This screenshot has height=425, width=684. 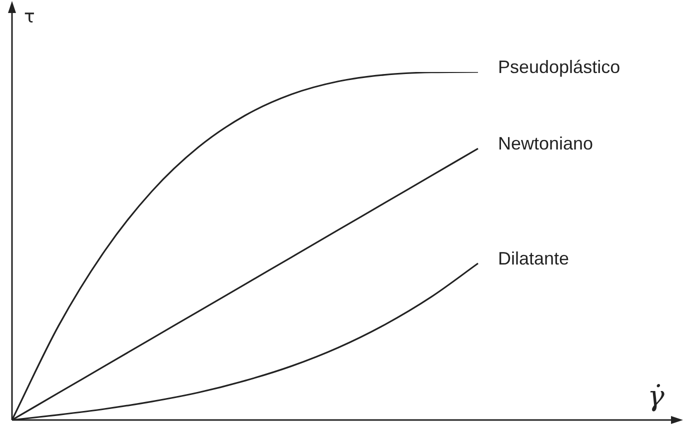 What do you see at coordinates (29, 17) in the screenshot?
I see `y-axis-title: τ` at bounding box center [29, 17].